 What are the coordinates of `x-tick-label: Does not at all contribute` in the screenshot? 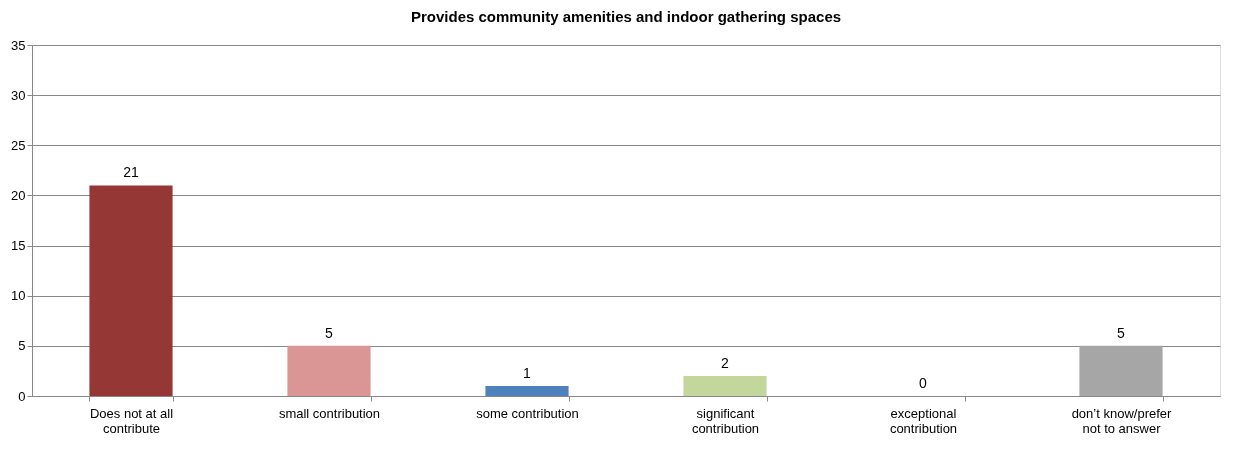 It's located at (131, 420).